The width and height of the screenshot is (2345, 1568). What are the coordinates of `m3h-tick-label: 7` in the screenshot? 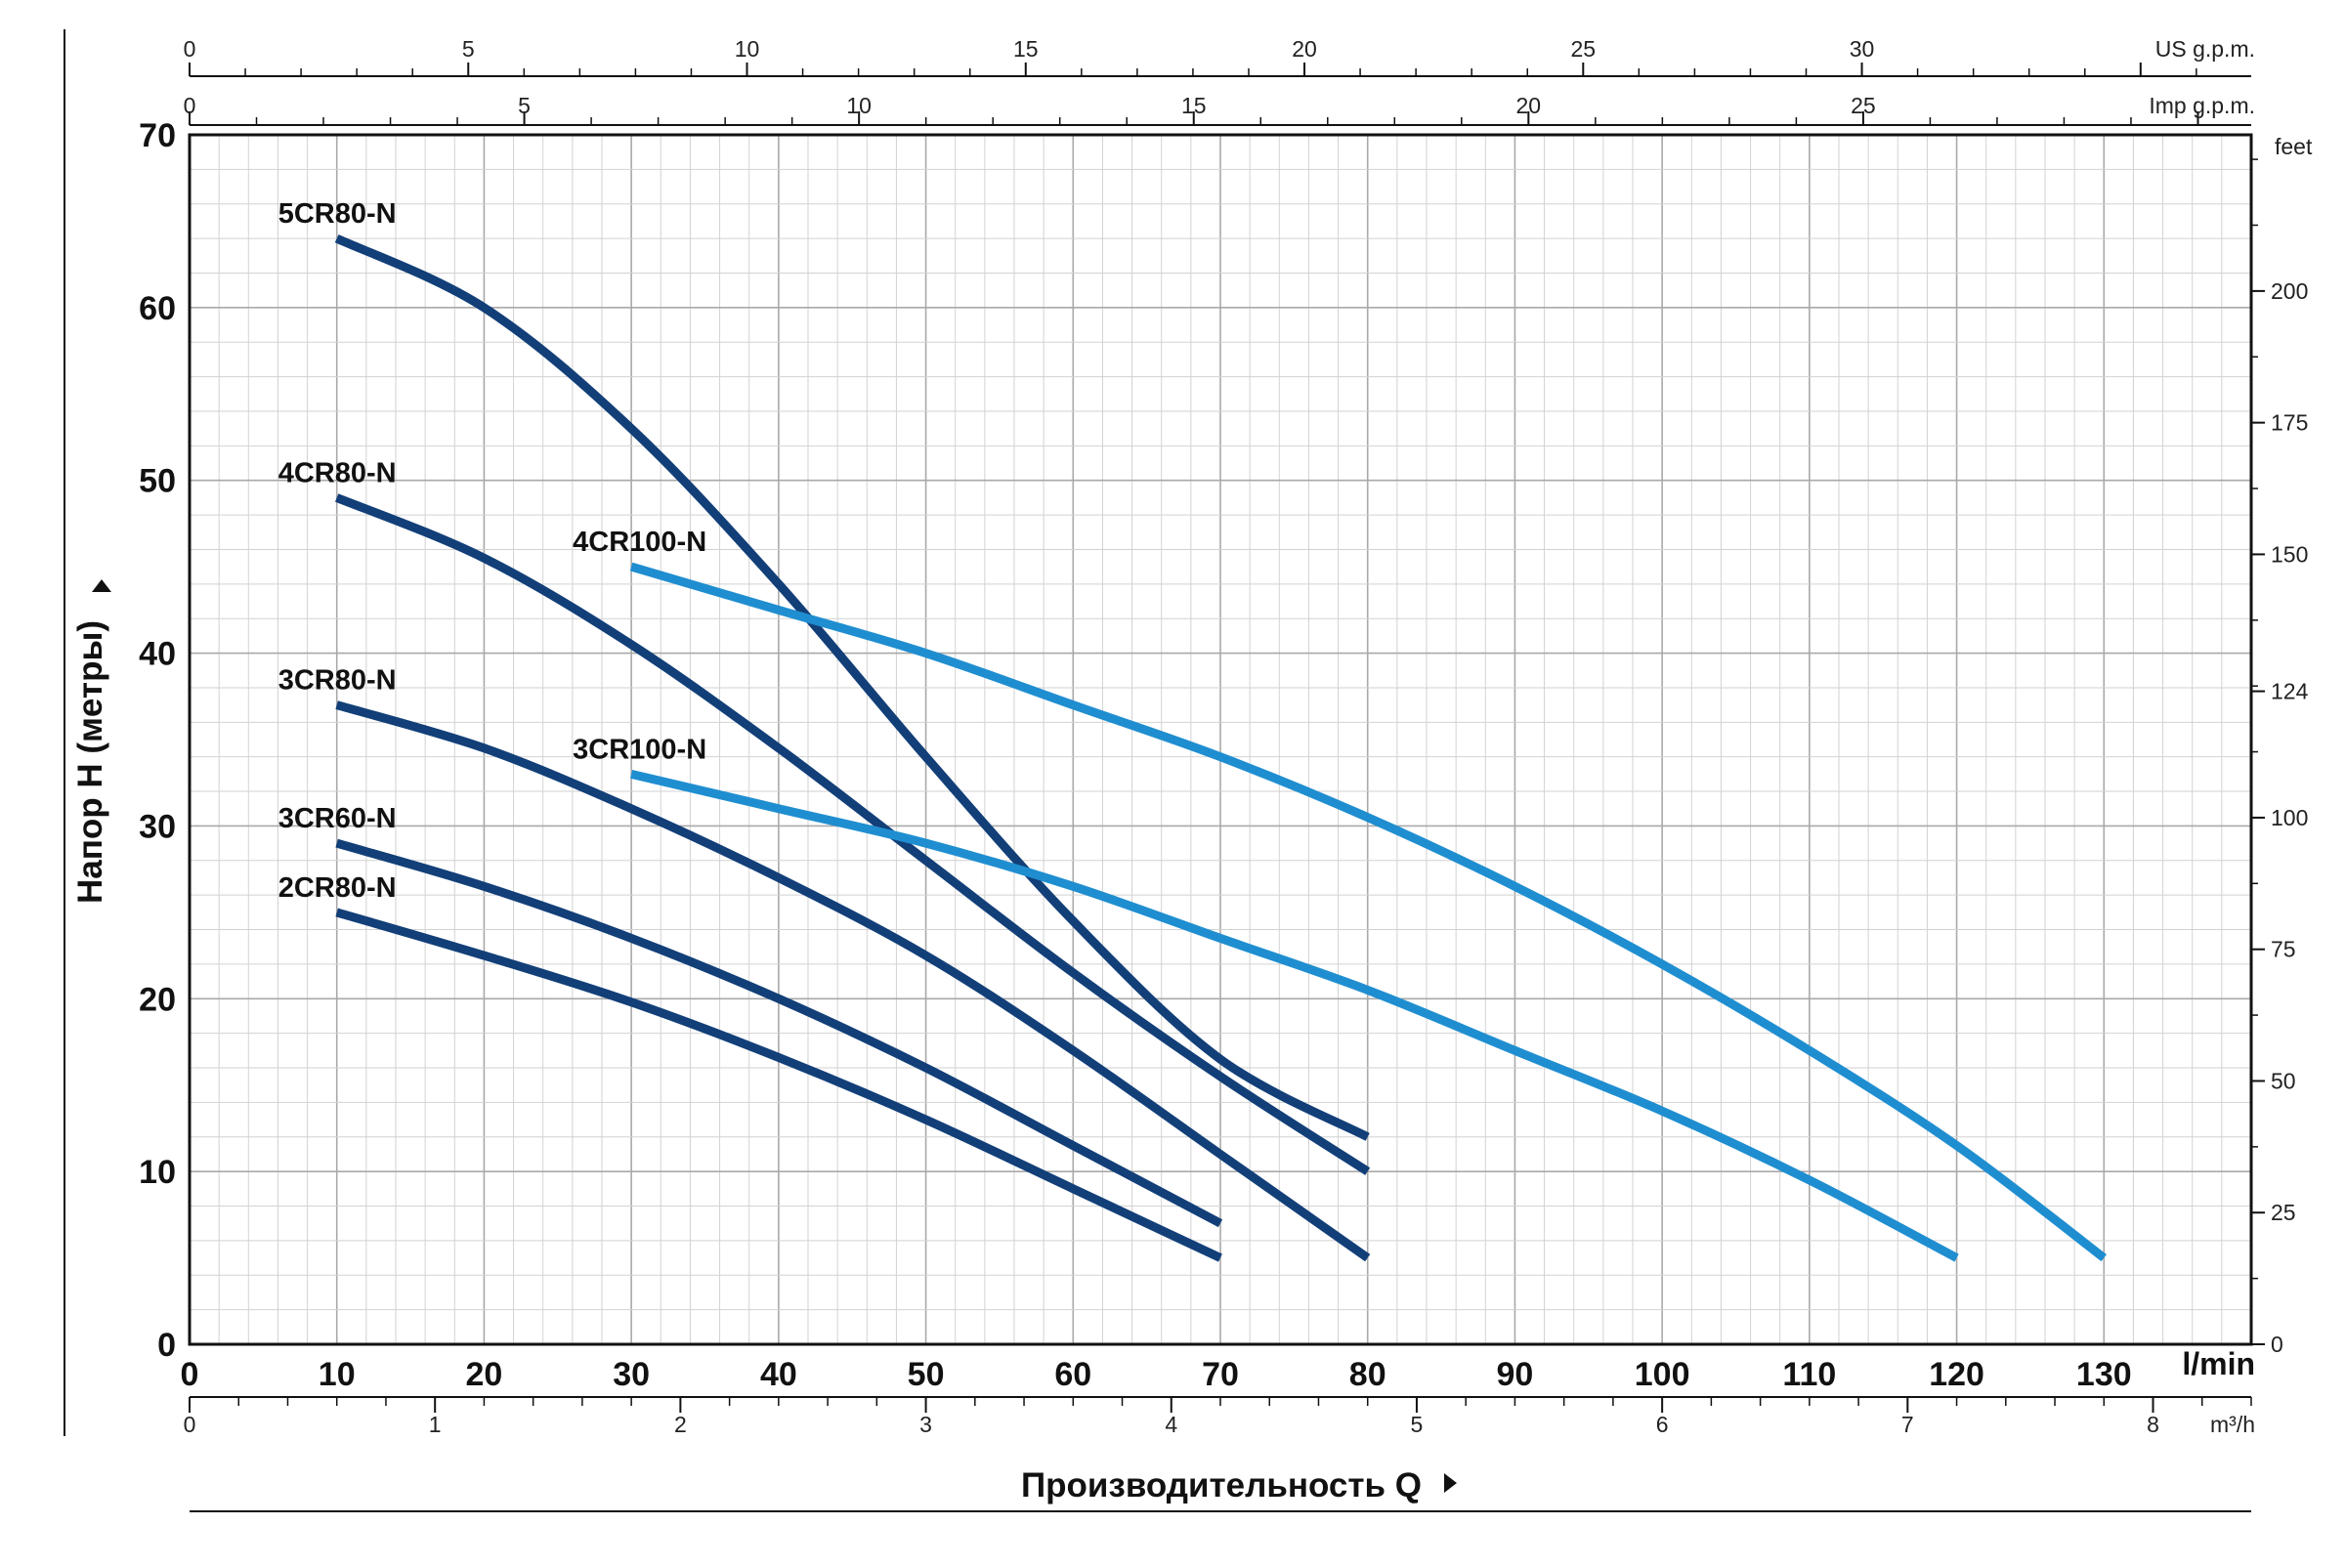 It's located at (1907, 1424).